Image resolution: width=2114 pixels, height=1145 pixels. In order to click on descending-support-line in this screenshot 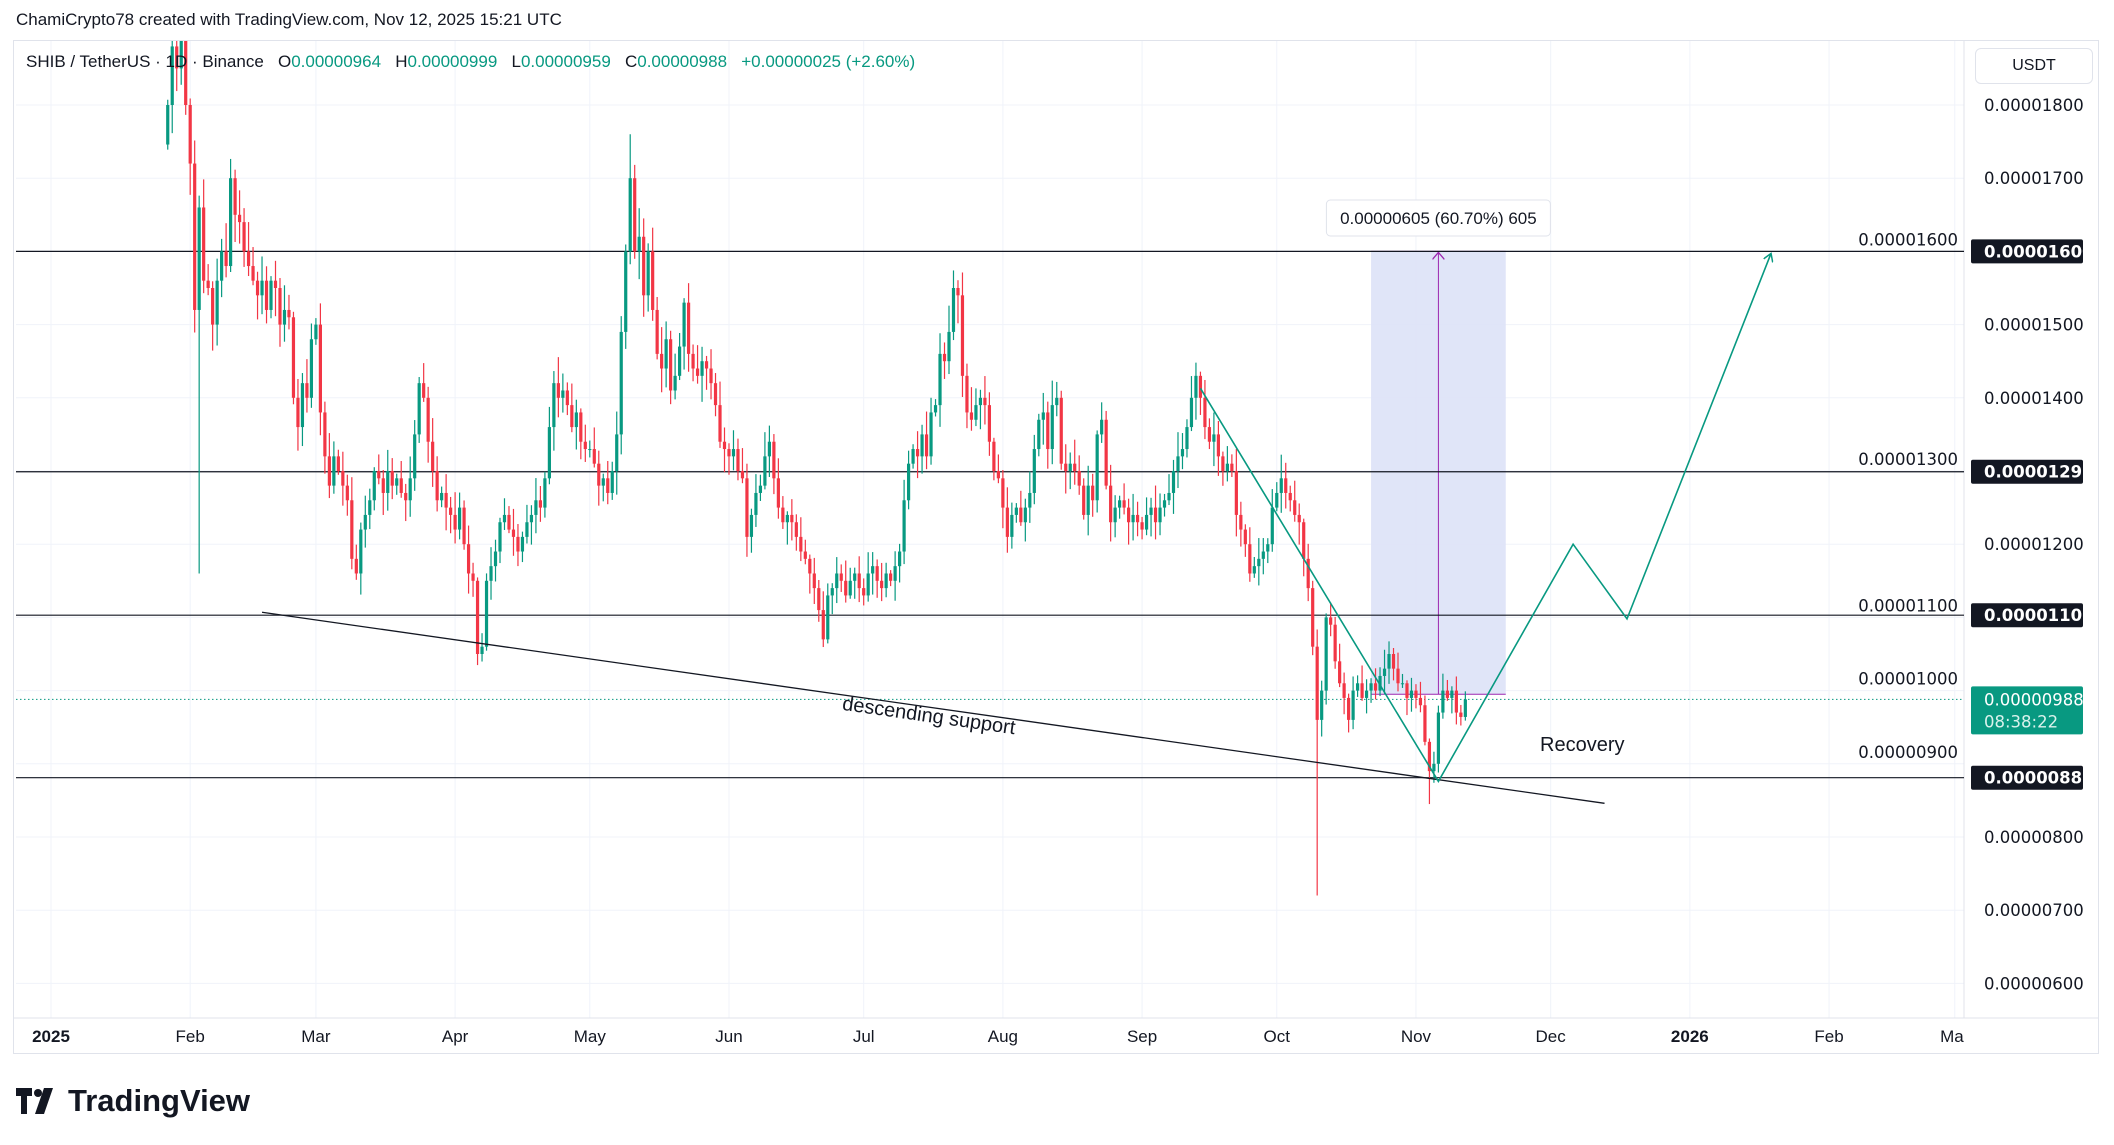, I will do `click(933, 707)`.